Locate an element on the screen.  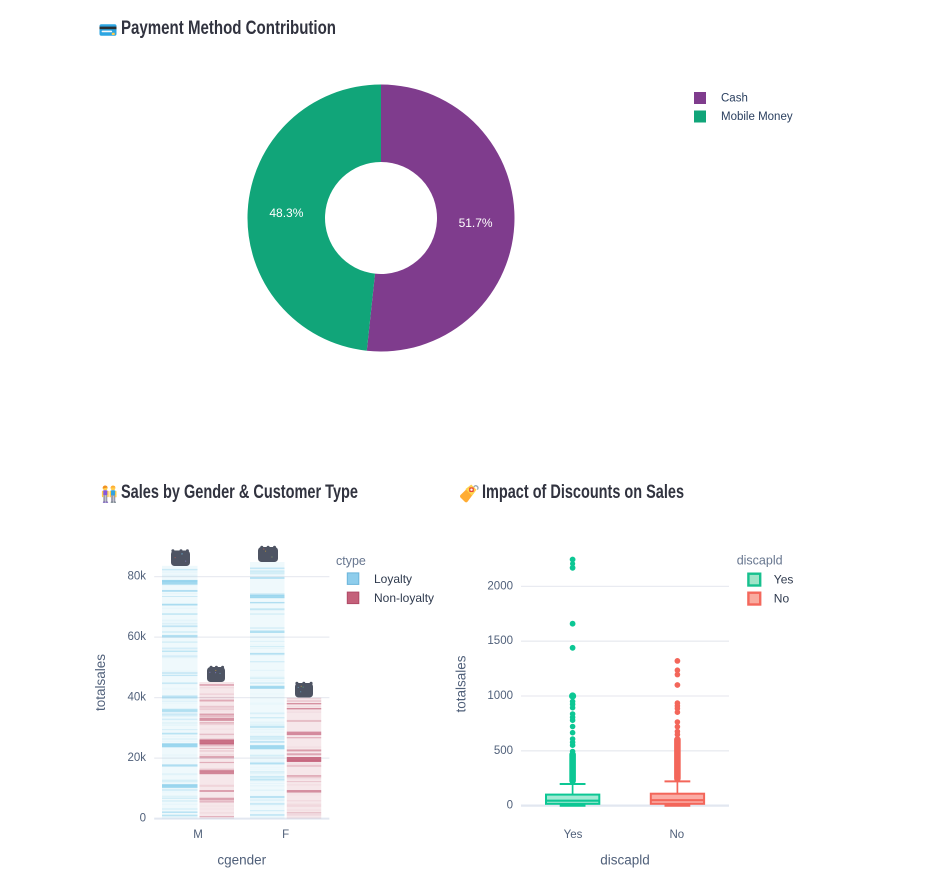
svg-text: 60k is located at coordinates (136, 637).